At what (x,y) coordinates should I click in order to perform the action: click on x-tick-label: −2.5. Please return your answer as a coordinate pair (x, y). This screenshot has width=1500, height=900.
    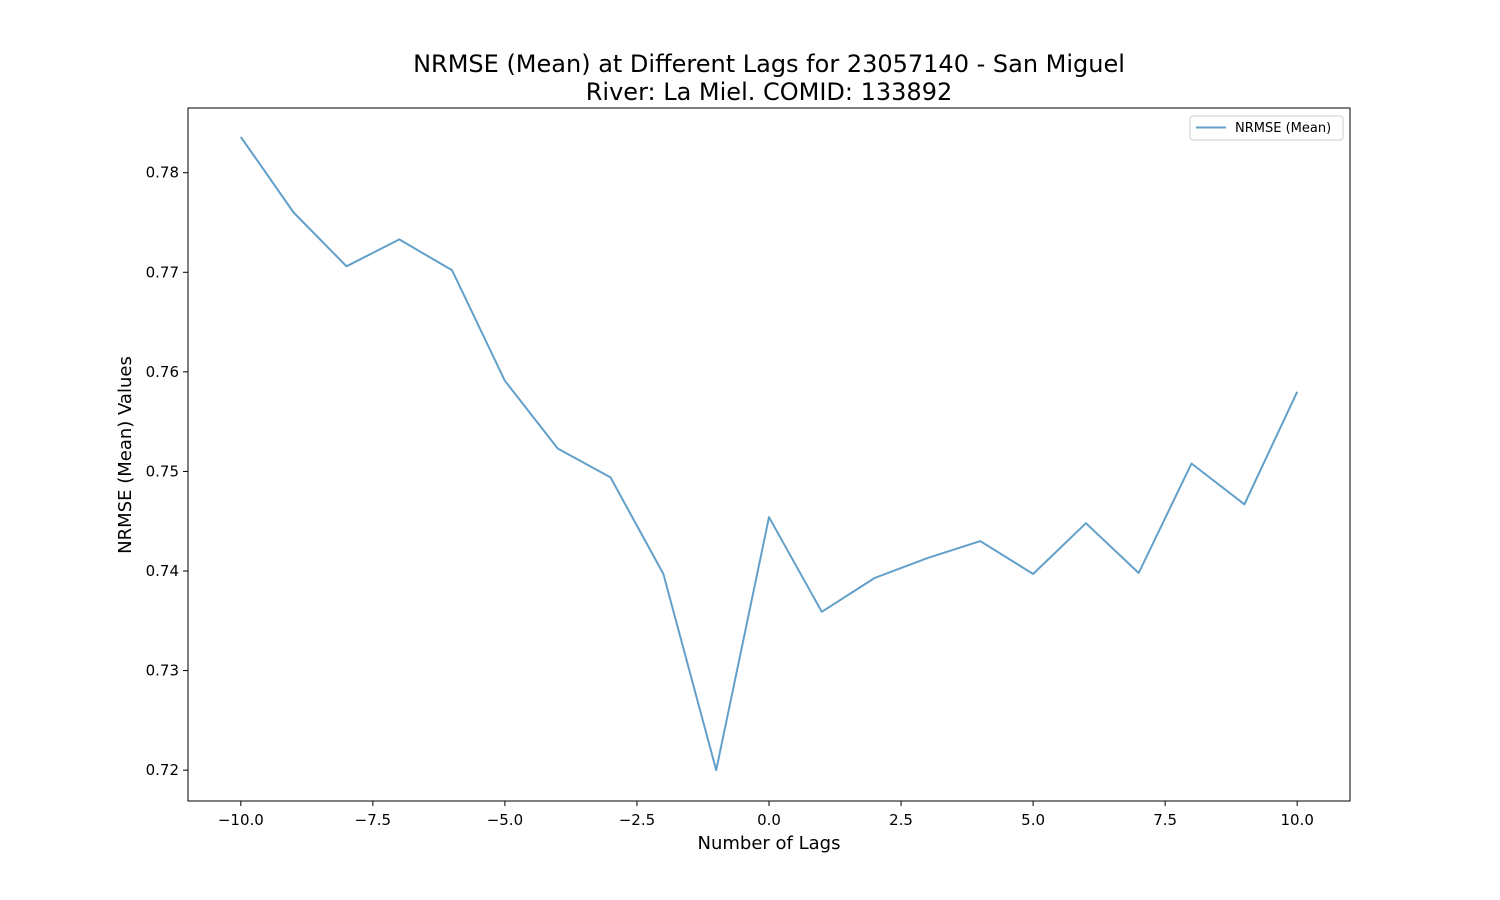
    Looking at the image, I should click on (637, 820).